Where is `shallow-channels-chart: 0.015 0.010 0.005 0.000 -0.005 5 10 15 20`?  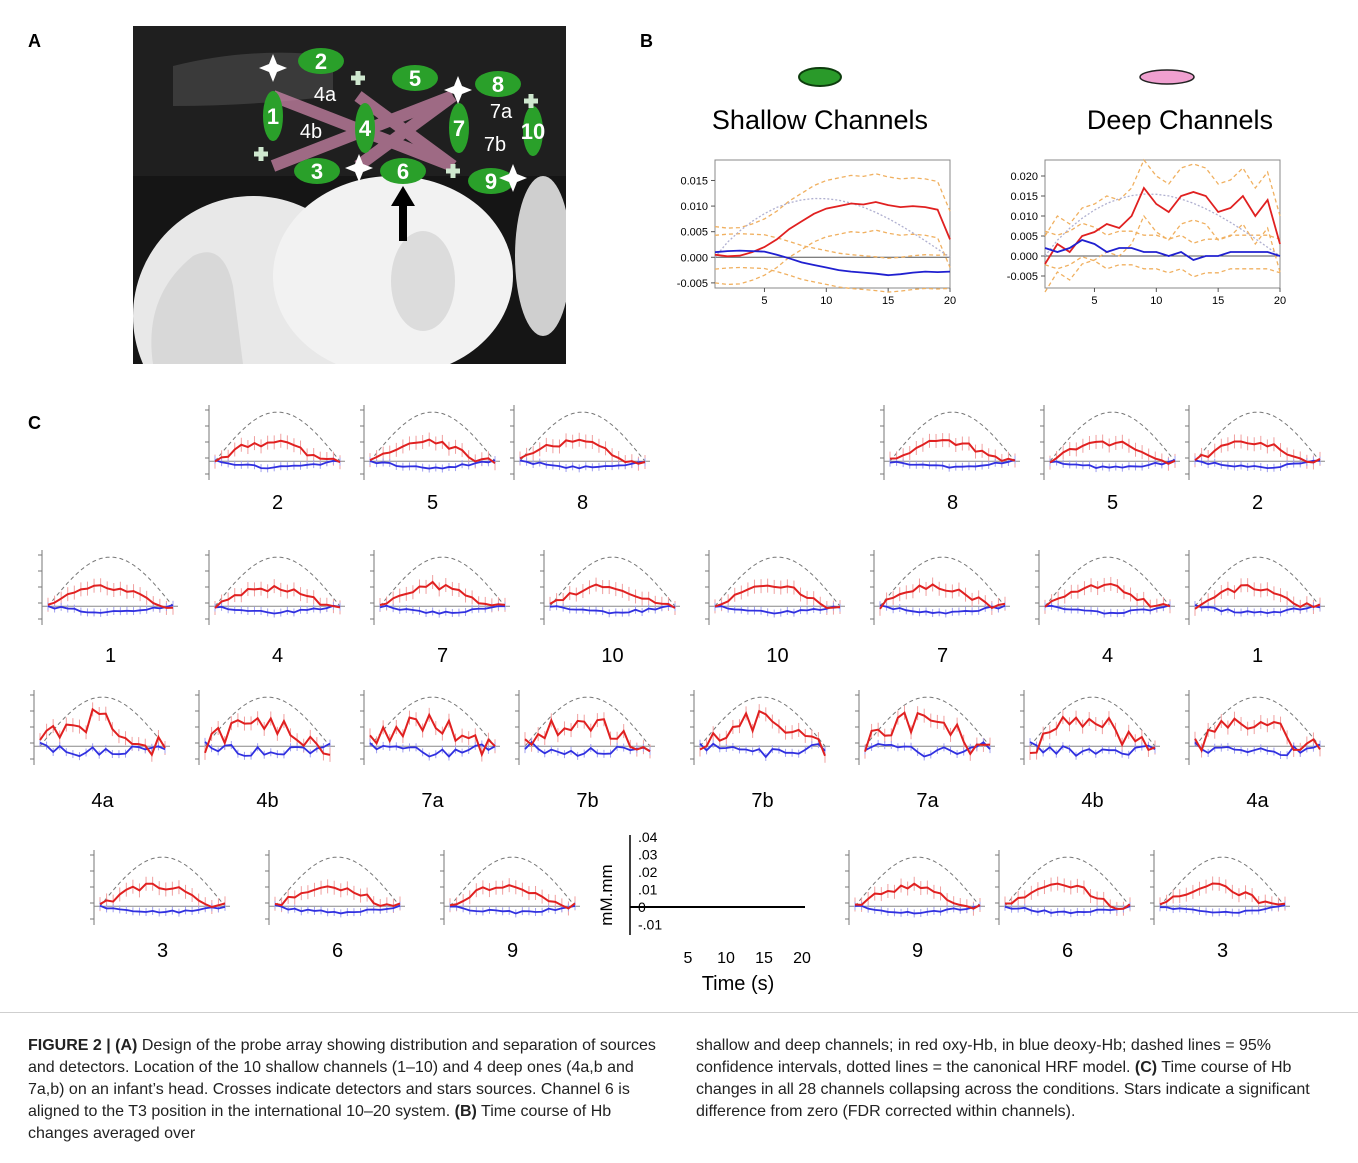 shallow-channels-chart: 0.015 0.010 0.005 0.000 -0.005 5 10 15 20 is located at coordinates (816, 233).